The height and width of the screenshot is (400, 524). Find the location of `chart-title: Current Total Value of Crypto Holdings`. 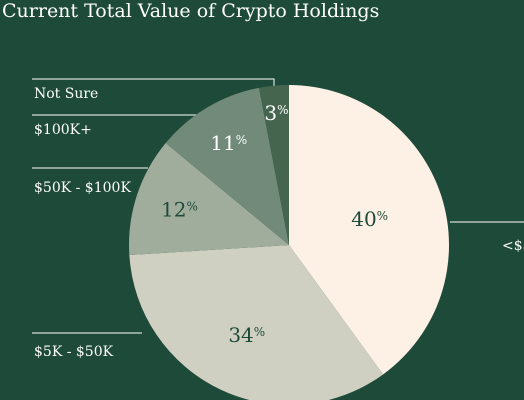

chart-title: Current Total Value of Crypto Holdings is located at coordinates (191, 11).